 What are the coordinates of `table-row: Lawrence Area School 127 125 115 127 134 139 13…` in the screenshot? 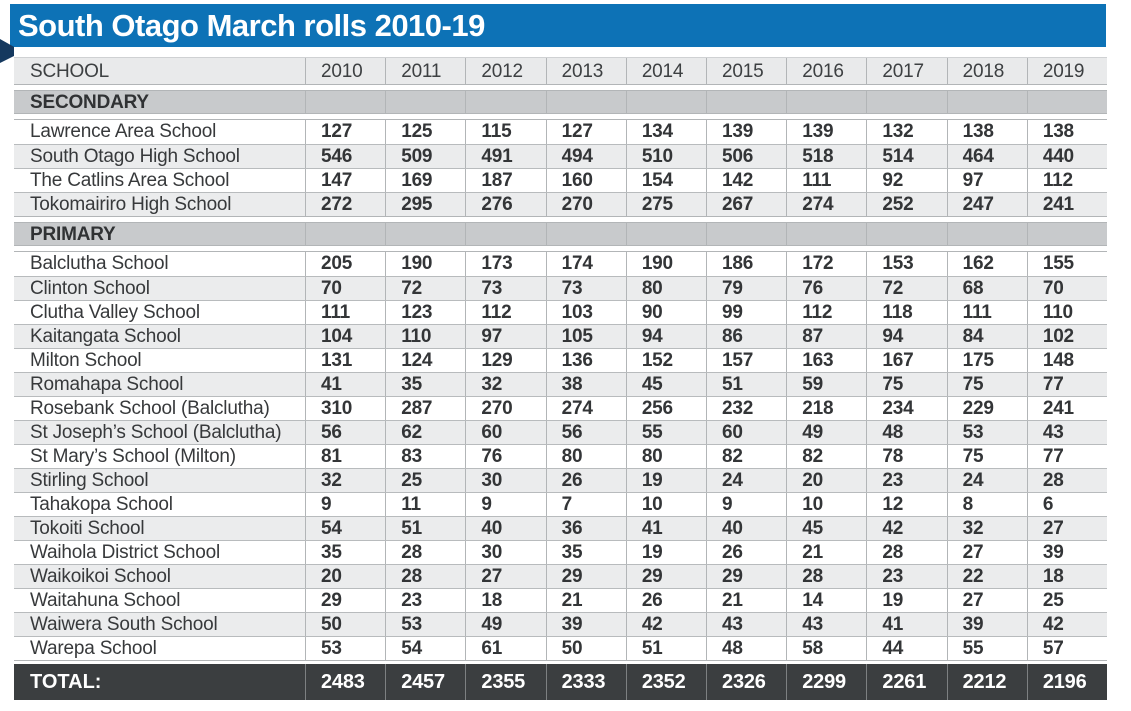 It's located at (560, 132).